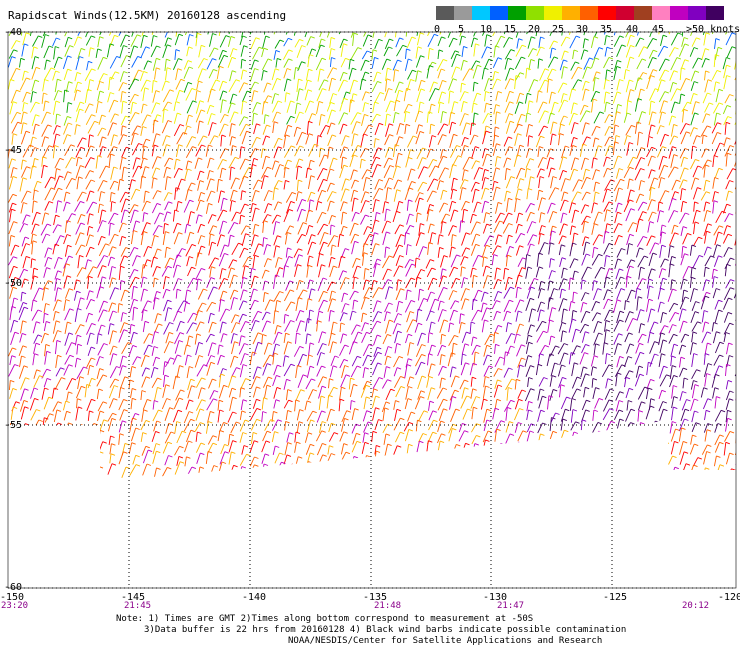  I want to click on time-label: 21:47, so click(511, 606).